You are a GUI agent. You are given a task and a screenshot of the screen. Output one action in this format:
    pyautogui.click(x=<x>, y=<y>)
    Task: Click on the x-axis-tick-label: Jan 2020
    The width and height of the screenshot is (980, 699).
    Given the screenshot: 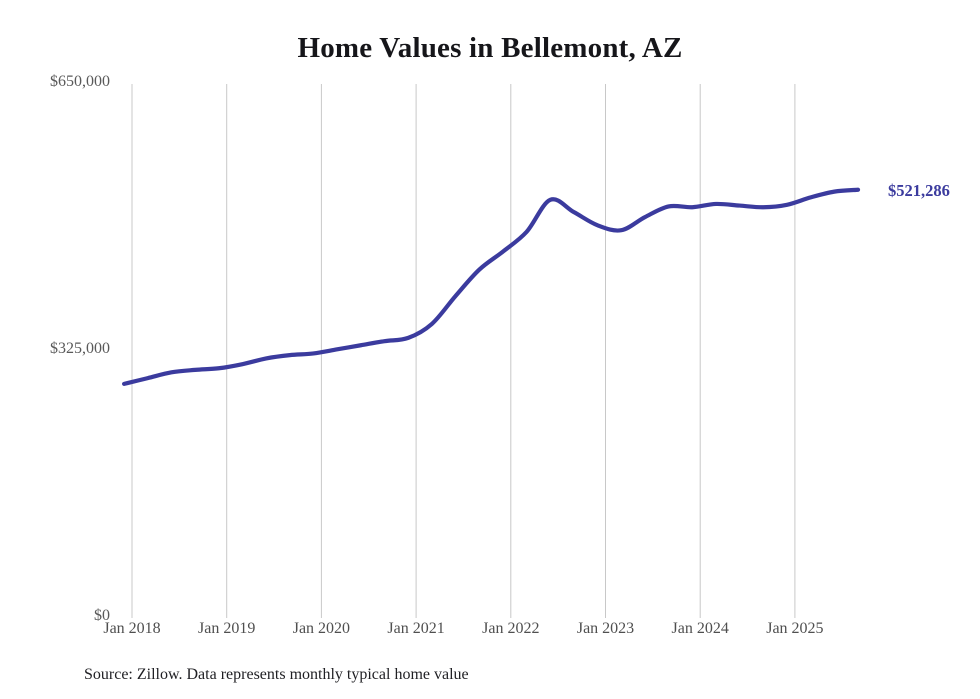 What is the action you would take?
    pyautogui.click(x=321, y=628)
    